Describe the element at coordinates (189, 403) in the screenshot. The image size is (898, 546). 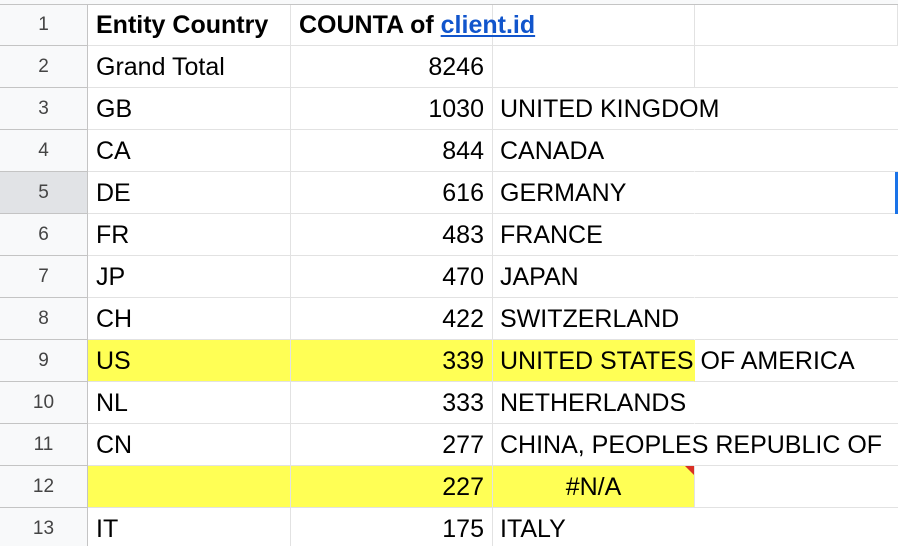
I see `country-cell: NL` at that location.